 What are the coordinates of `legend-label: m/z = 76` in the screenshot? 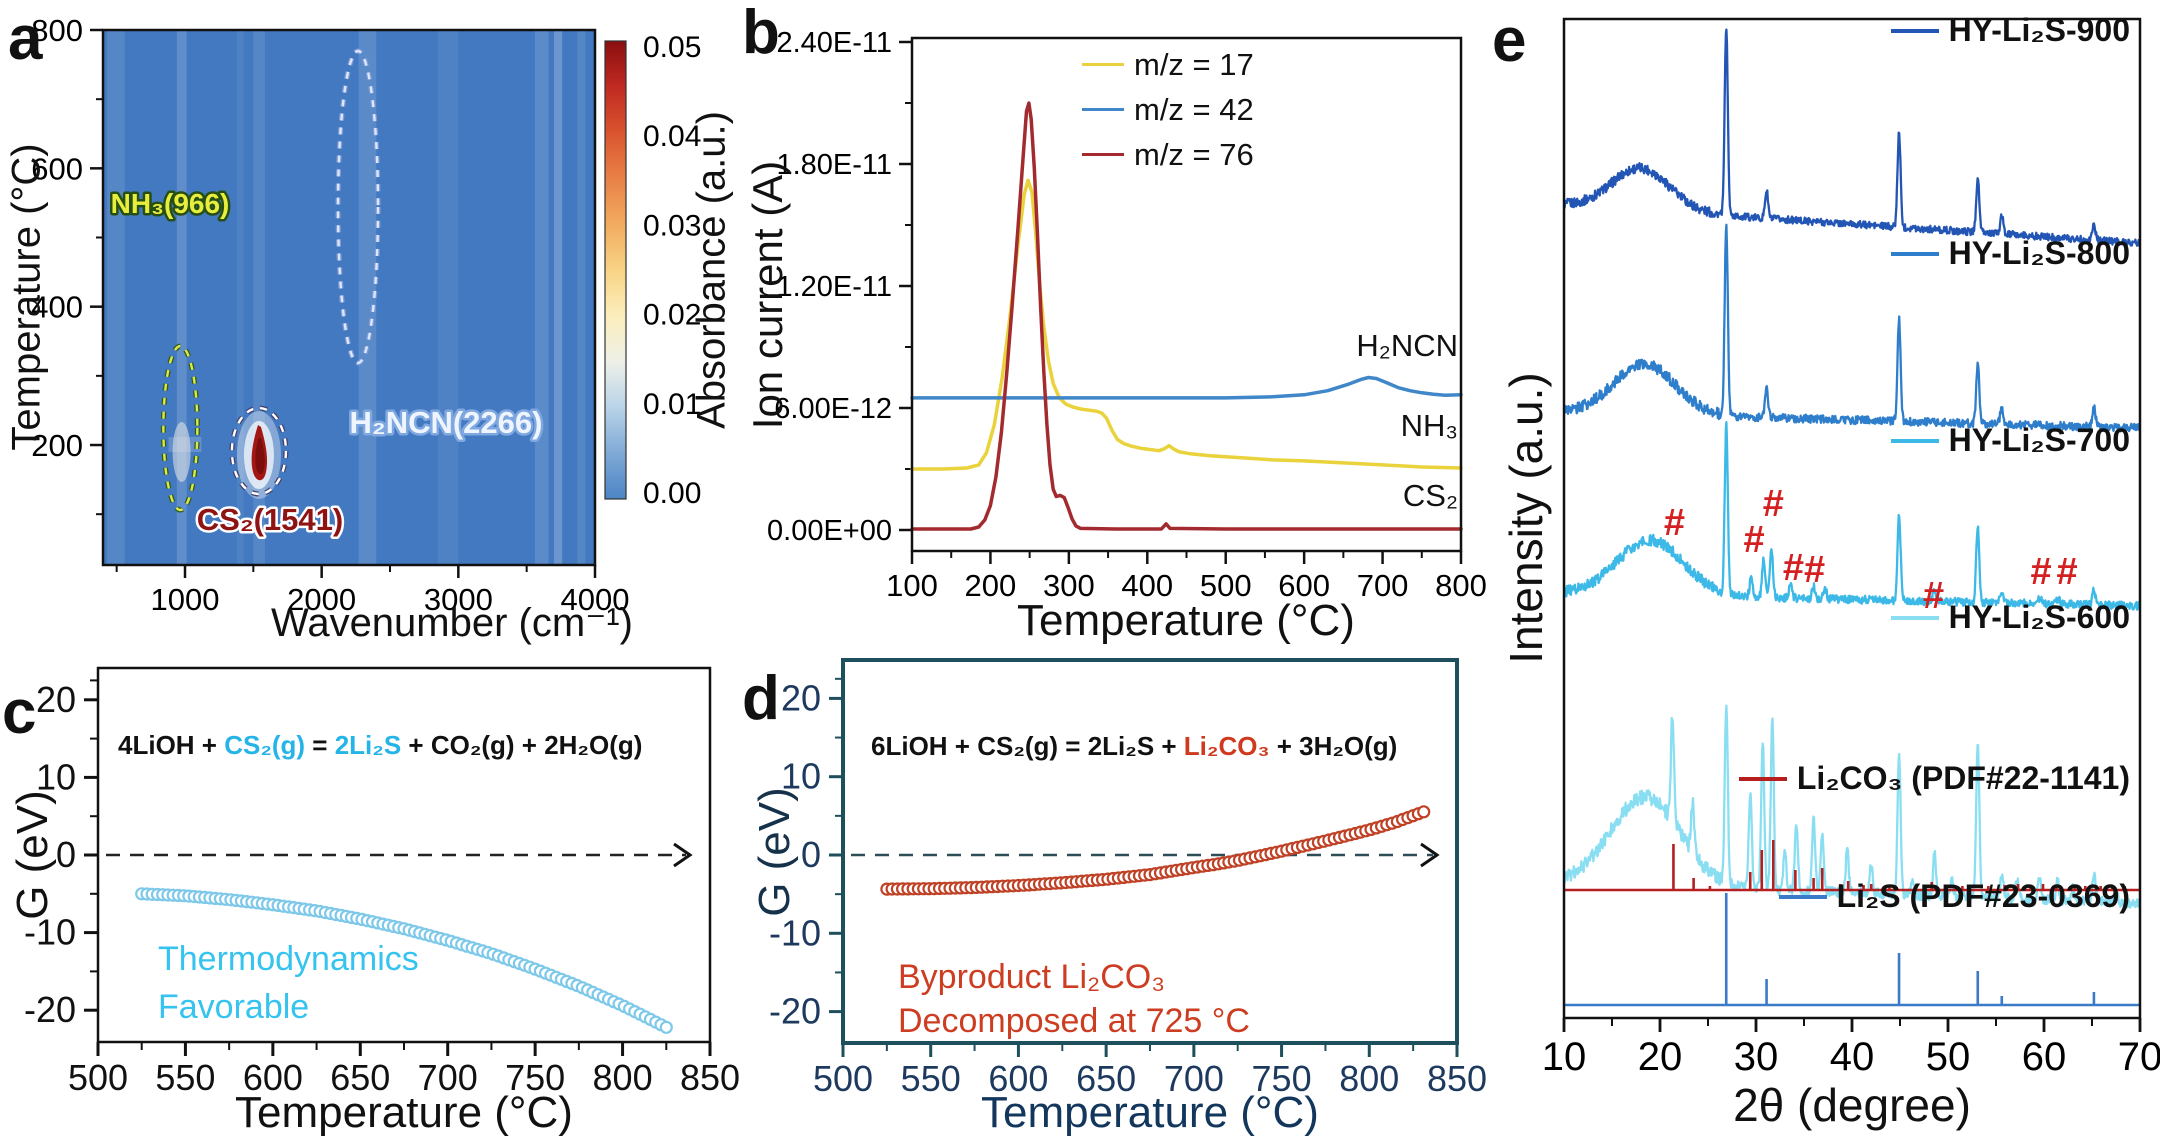 It's located at (1194, 154).